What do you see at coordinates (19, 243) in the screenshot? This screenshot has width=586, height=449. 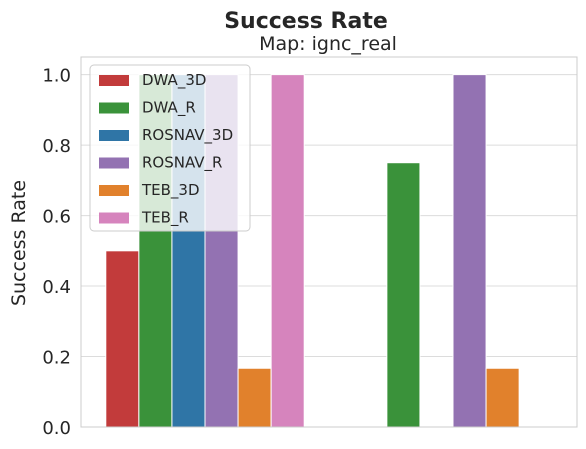 I see `y-axis-label: Success Rate` at bounding box center [19, 243].